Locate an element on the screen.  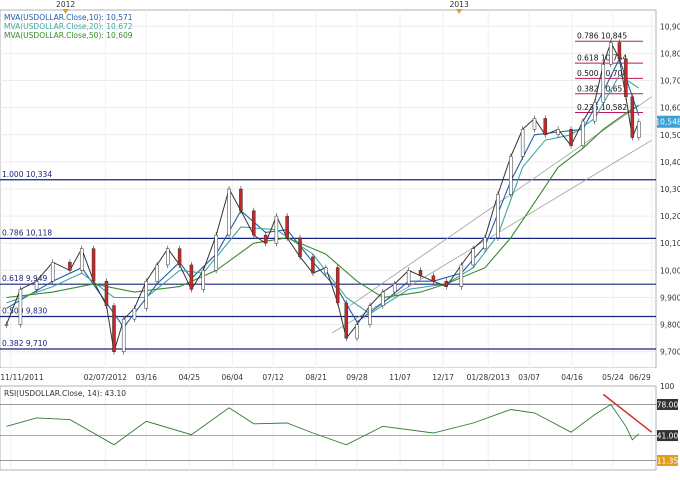
x-tick-label: 05/24 is located at coordinates (613, 377).